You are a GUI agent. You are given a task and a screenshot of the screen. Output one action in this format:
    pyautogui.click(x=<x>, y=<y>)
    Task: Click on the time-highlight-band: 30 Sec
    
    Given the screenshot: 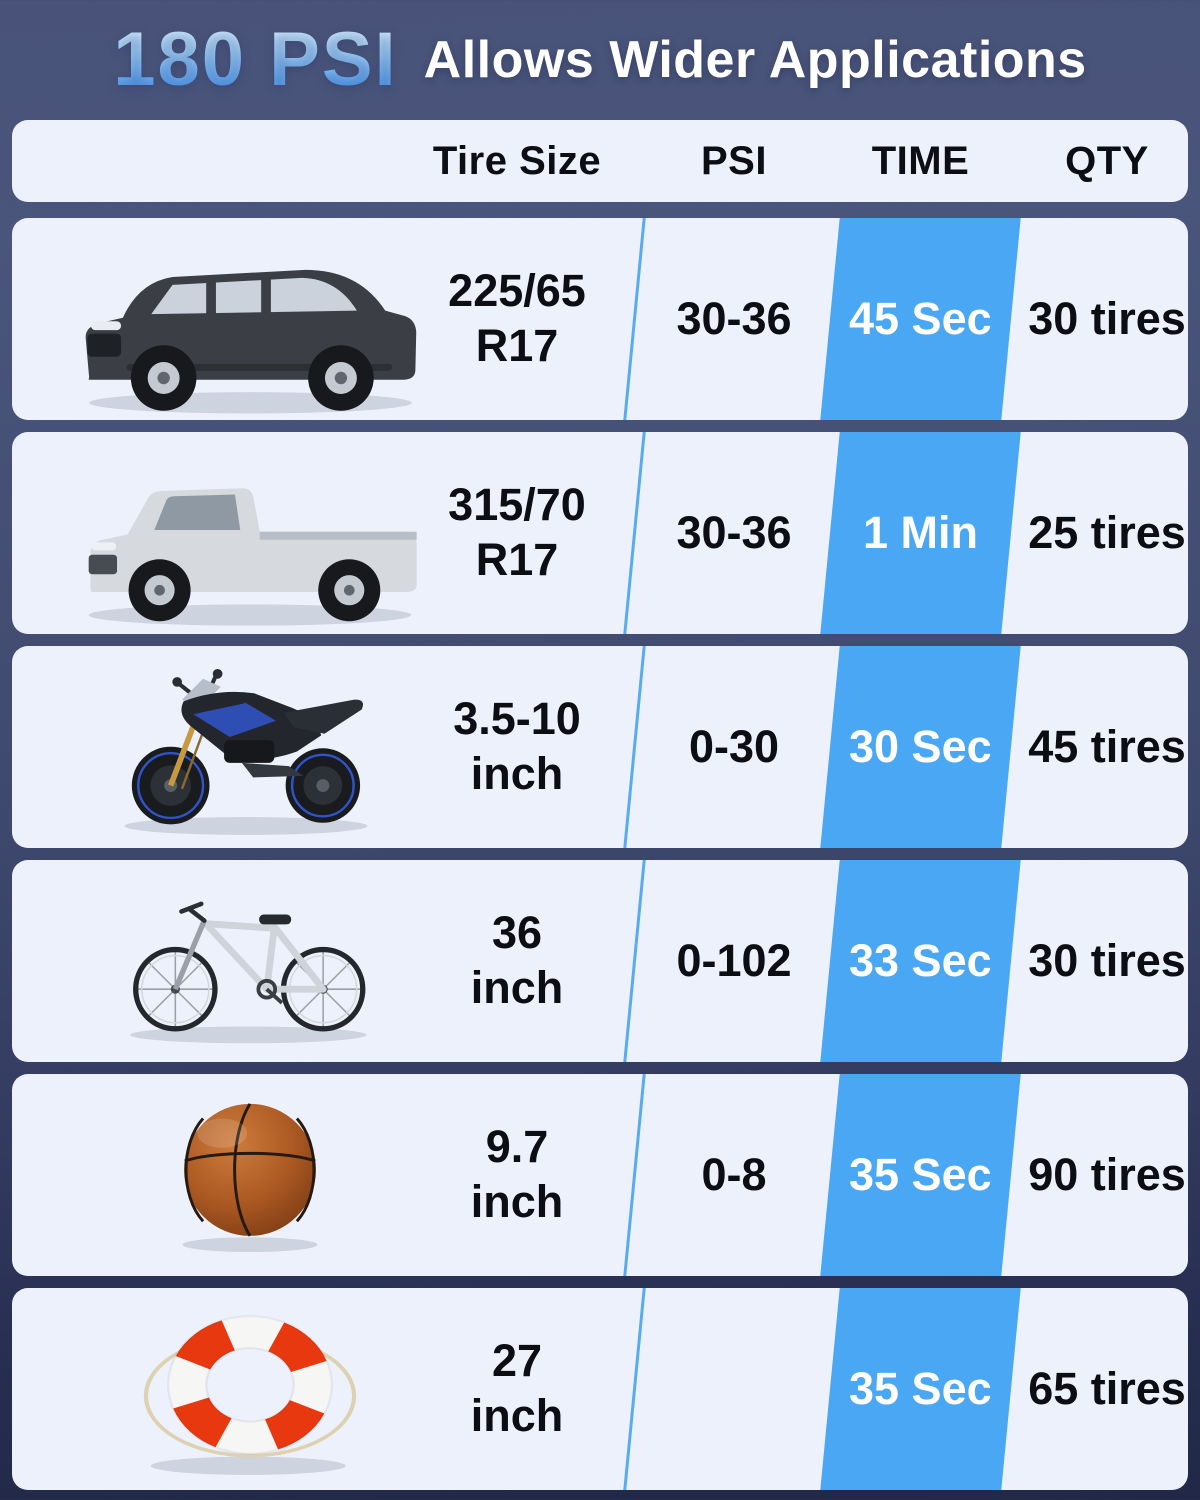 What is the action you would take?
    pyautogui.click(x=920, y=747)
    